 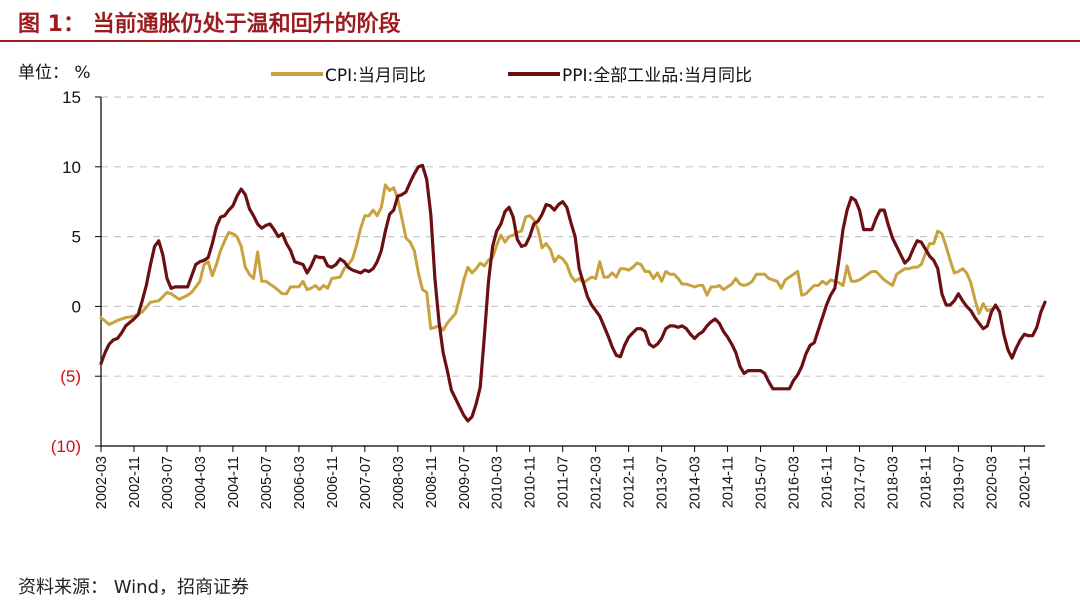 I want to click on y-tick-label: (5), so click(x=70, y=376).